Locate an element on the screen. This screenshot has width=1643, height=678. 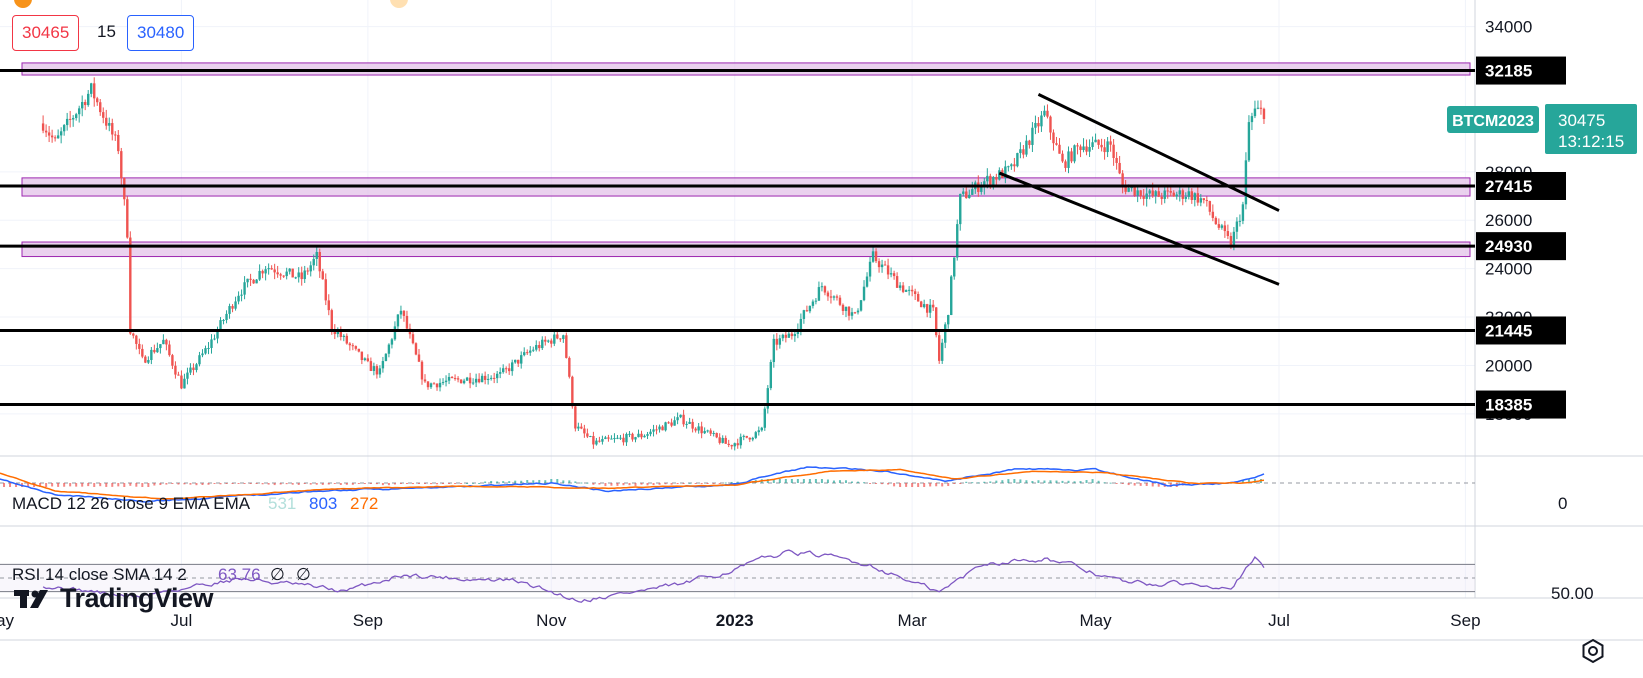
trendlines is located at coordinates (1139, 189).